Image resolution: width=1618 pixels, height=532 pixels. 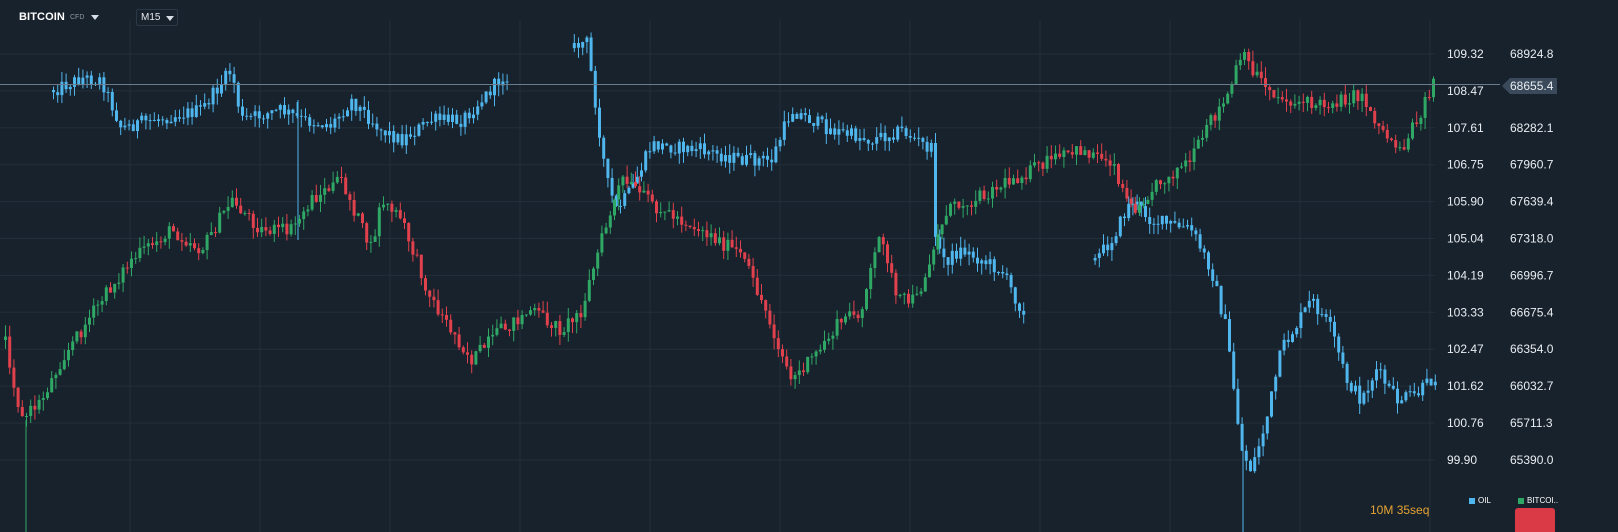 What do you see at coordinates (42, 17) in the screenshot?
I see `symbol-name: BITCOIN` at bounding box center [42, 17].